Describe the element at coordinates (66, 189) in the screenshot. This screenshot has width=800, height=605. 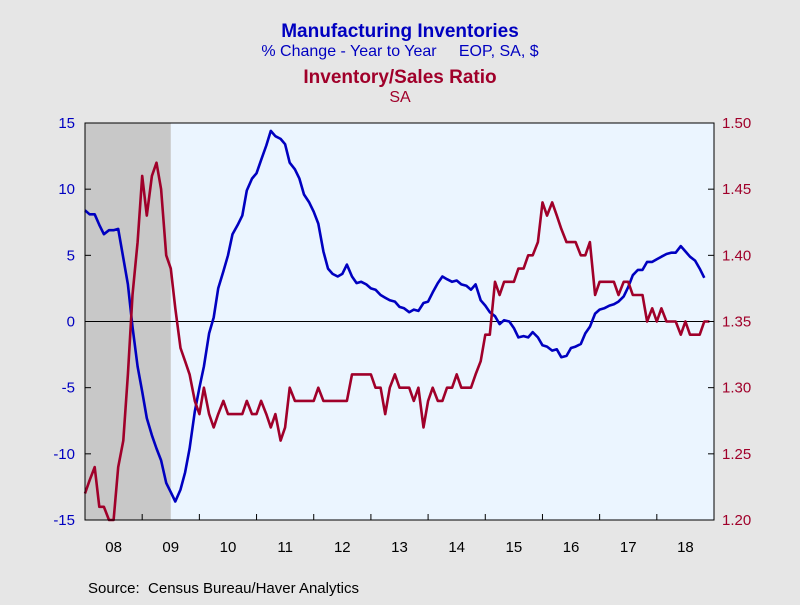
I see `left-tick-label: 10` at that location.